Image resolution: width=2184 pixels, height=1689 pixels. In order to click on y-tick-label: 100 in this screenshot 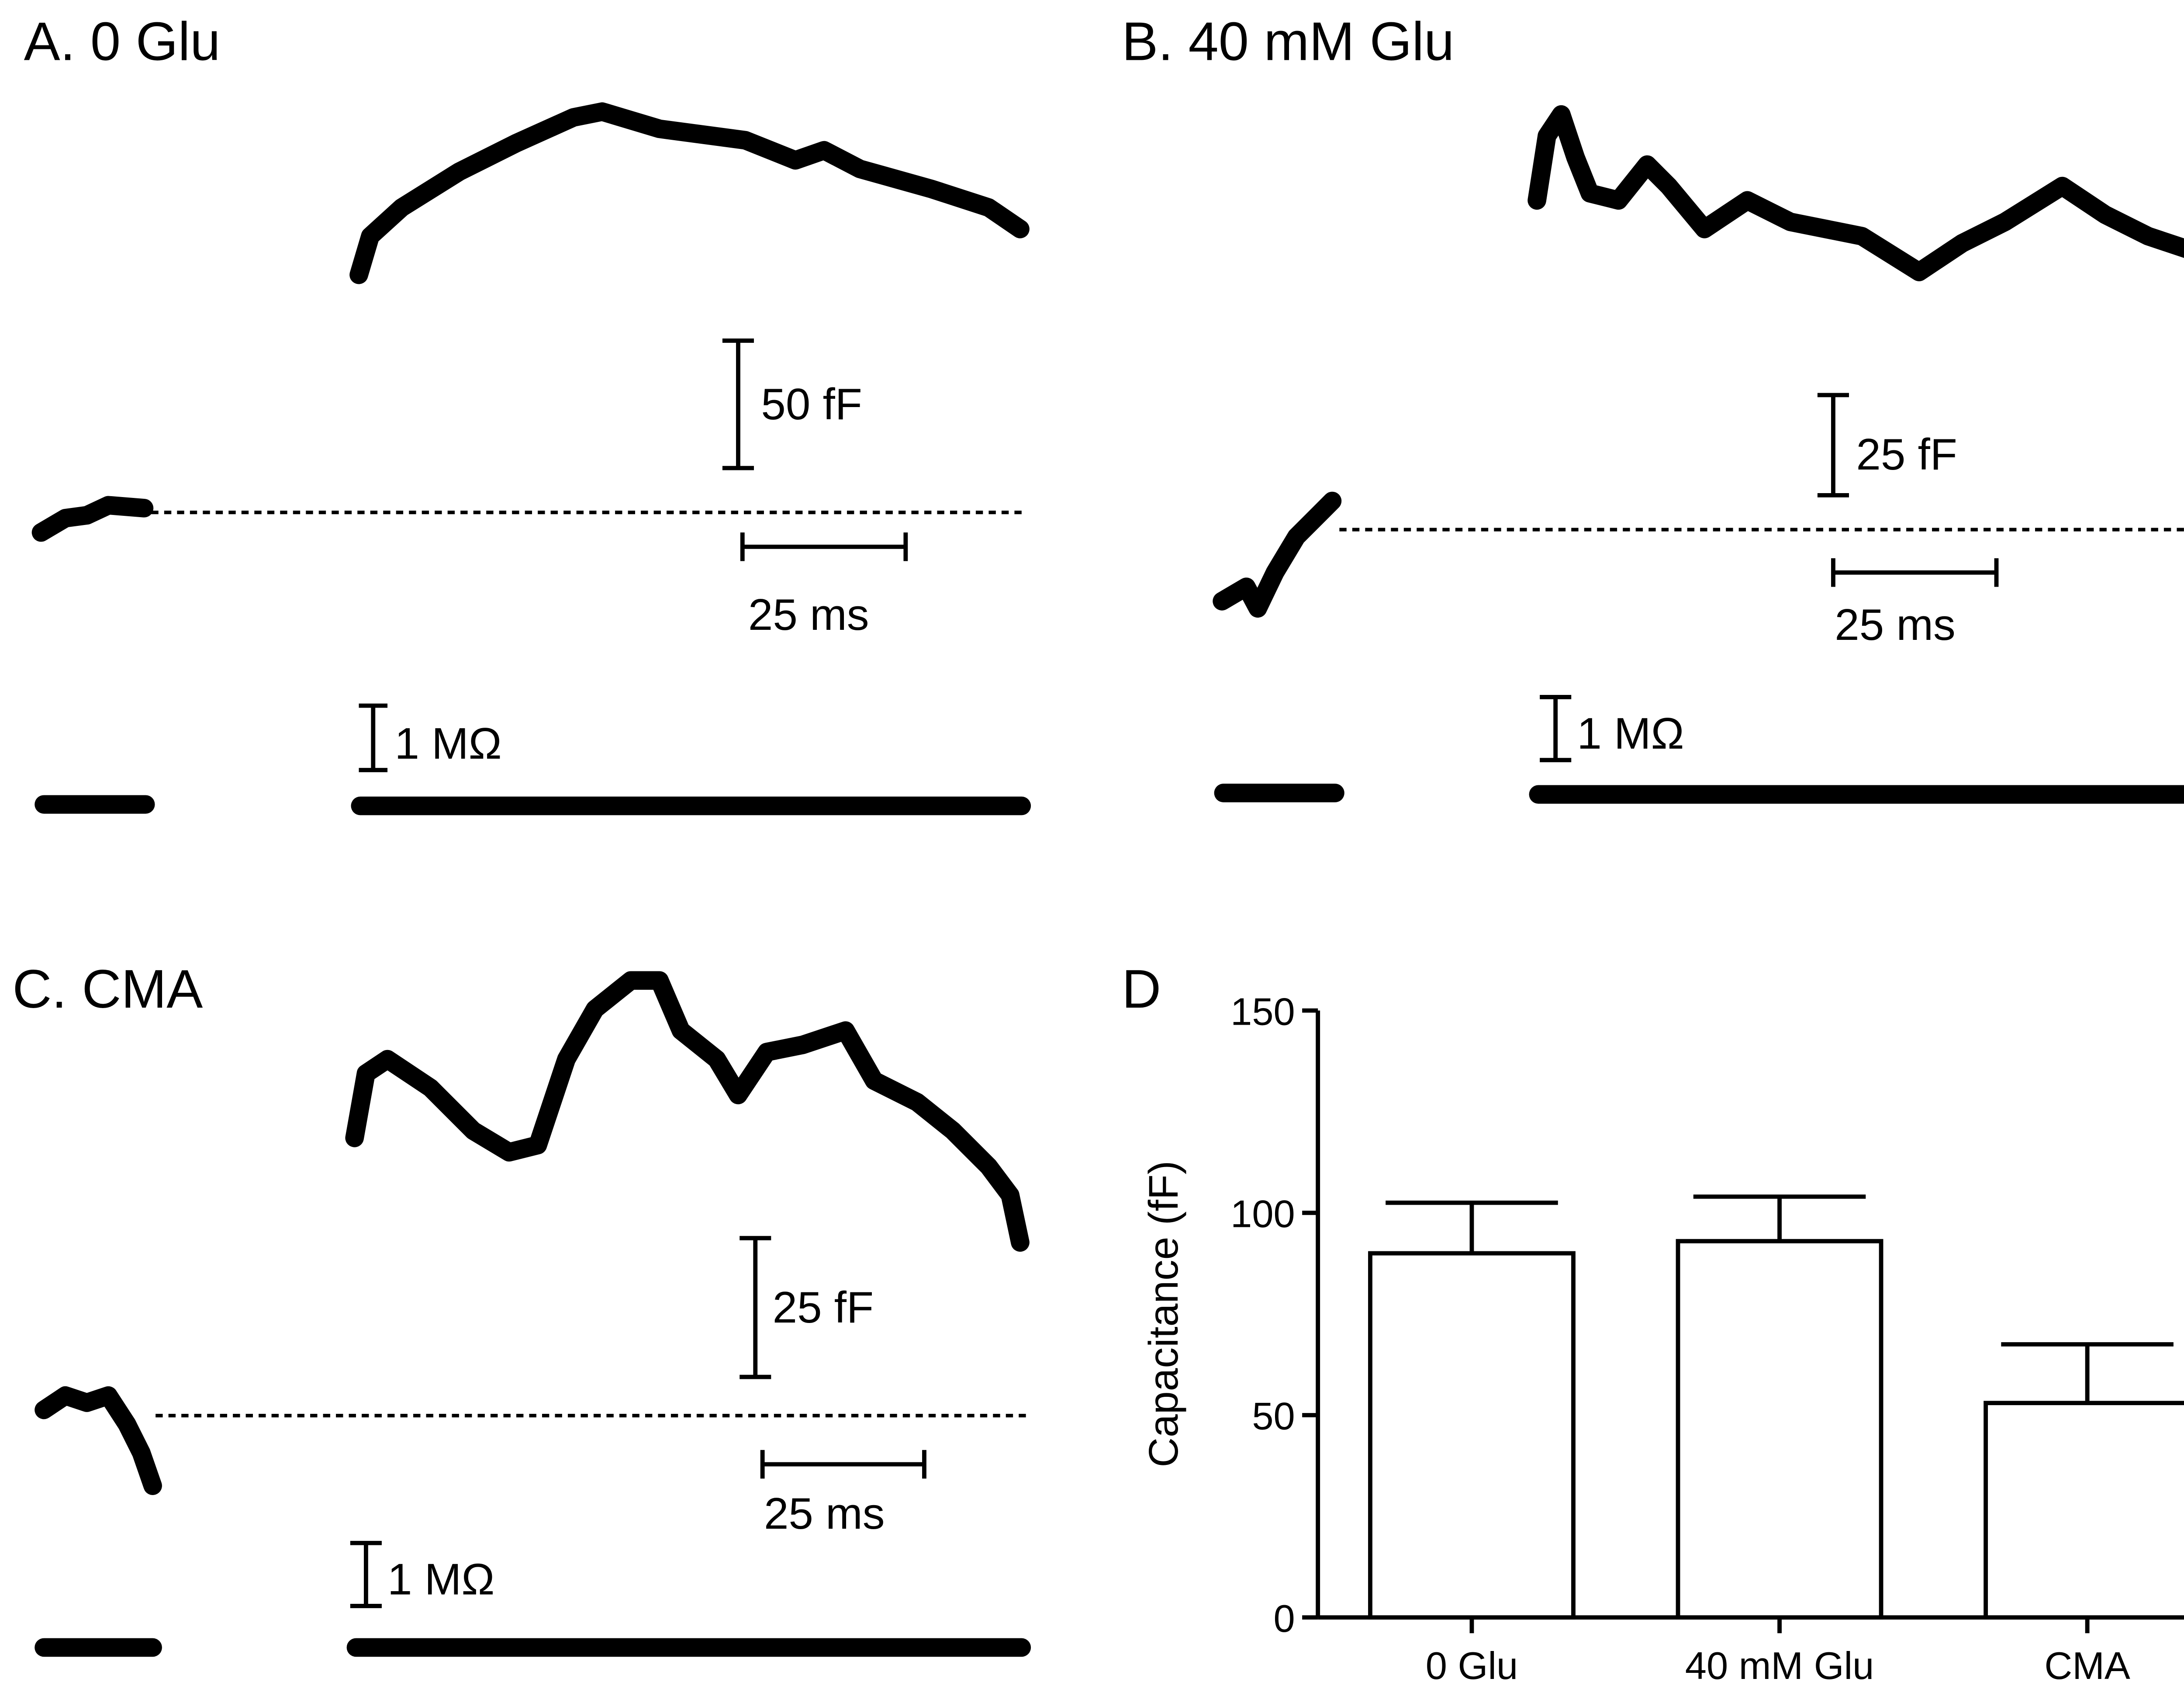, I will do `click(1262, 1214)`.